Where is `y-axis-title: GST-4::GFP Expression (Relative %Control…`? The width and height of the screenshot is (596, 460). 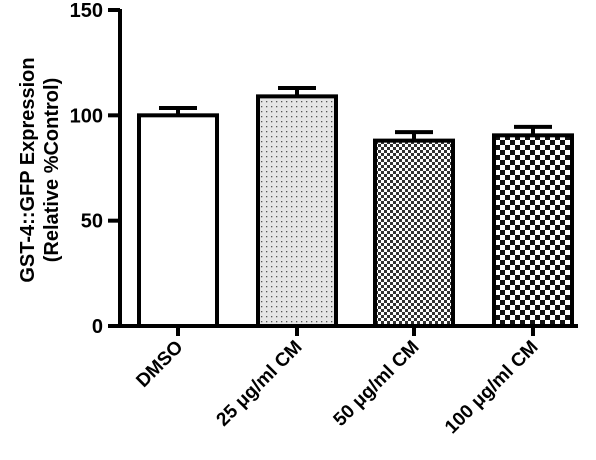
y-axis-title: GST-4::GFP Expression (Relative %Control… is located at coordinates (40, 169).